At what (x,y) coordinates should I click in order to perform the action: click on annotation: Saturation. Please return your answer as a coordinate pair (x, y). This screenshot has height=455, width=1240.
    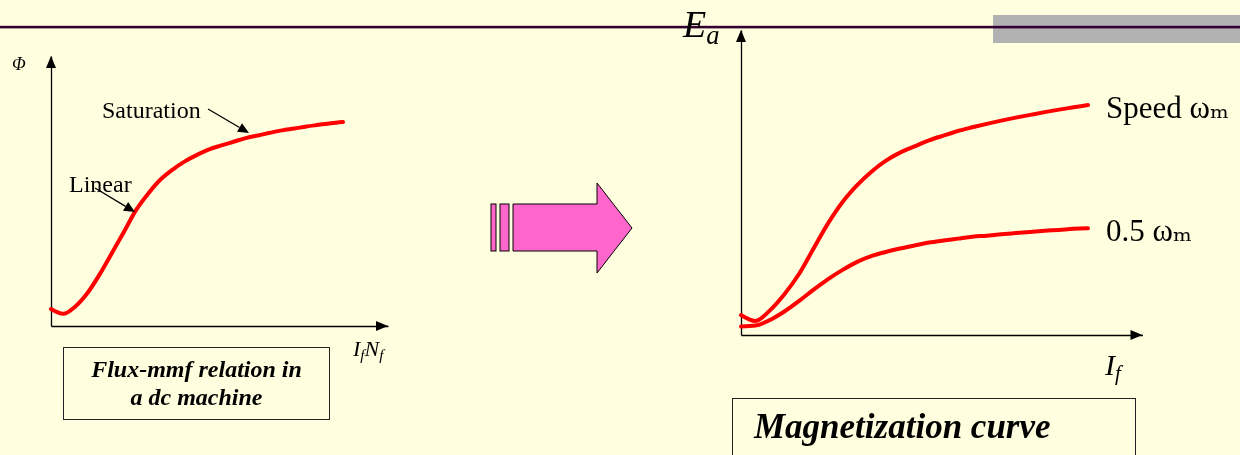
    Looking at the image, I should click on (151, 110).